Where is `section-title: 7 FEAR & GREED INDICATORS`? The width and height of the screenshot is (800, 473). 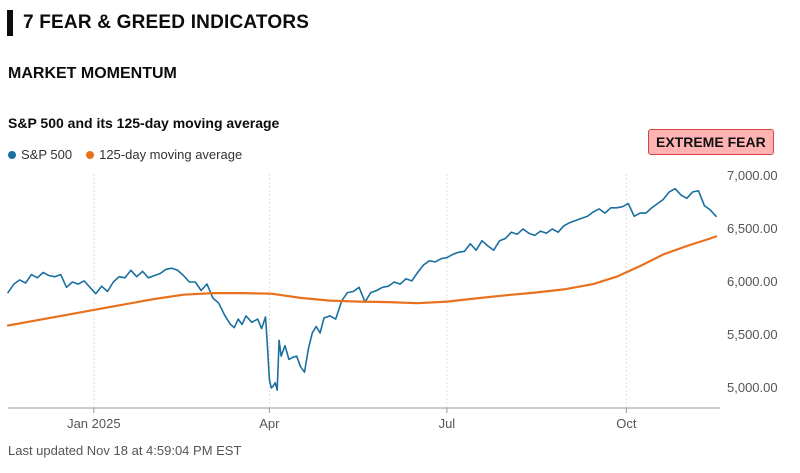
section-title: 7 FEAR & GREED INDICATORS is located at coordinates (166, 22).